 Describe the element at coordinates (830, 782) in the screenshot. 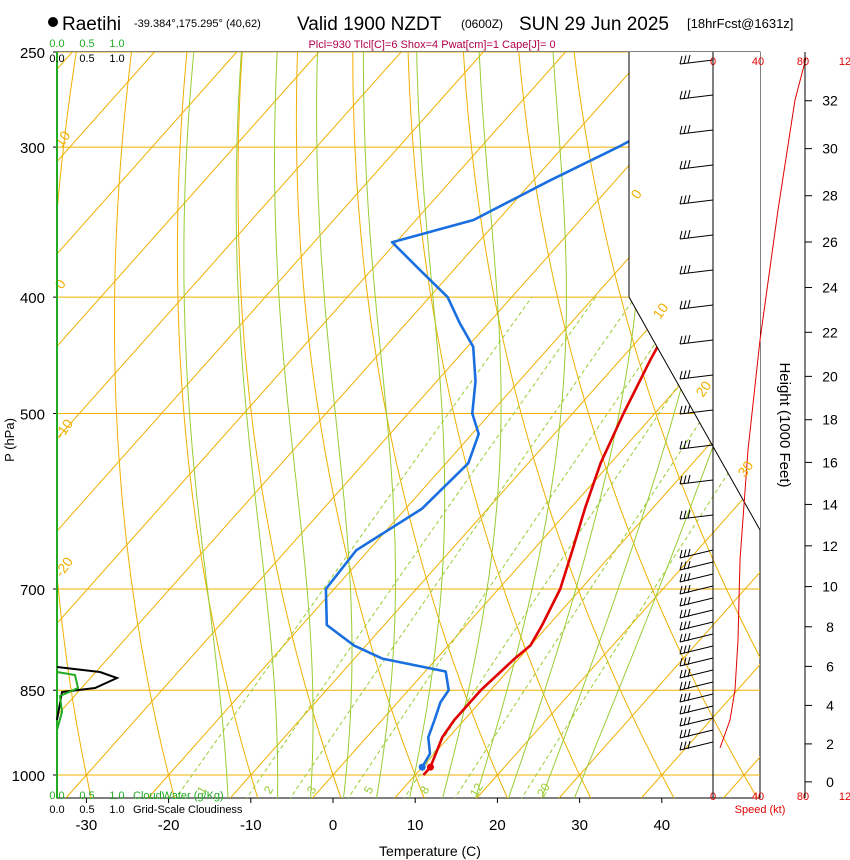

I see `height-tick-label: 0` at that location.